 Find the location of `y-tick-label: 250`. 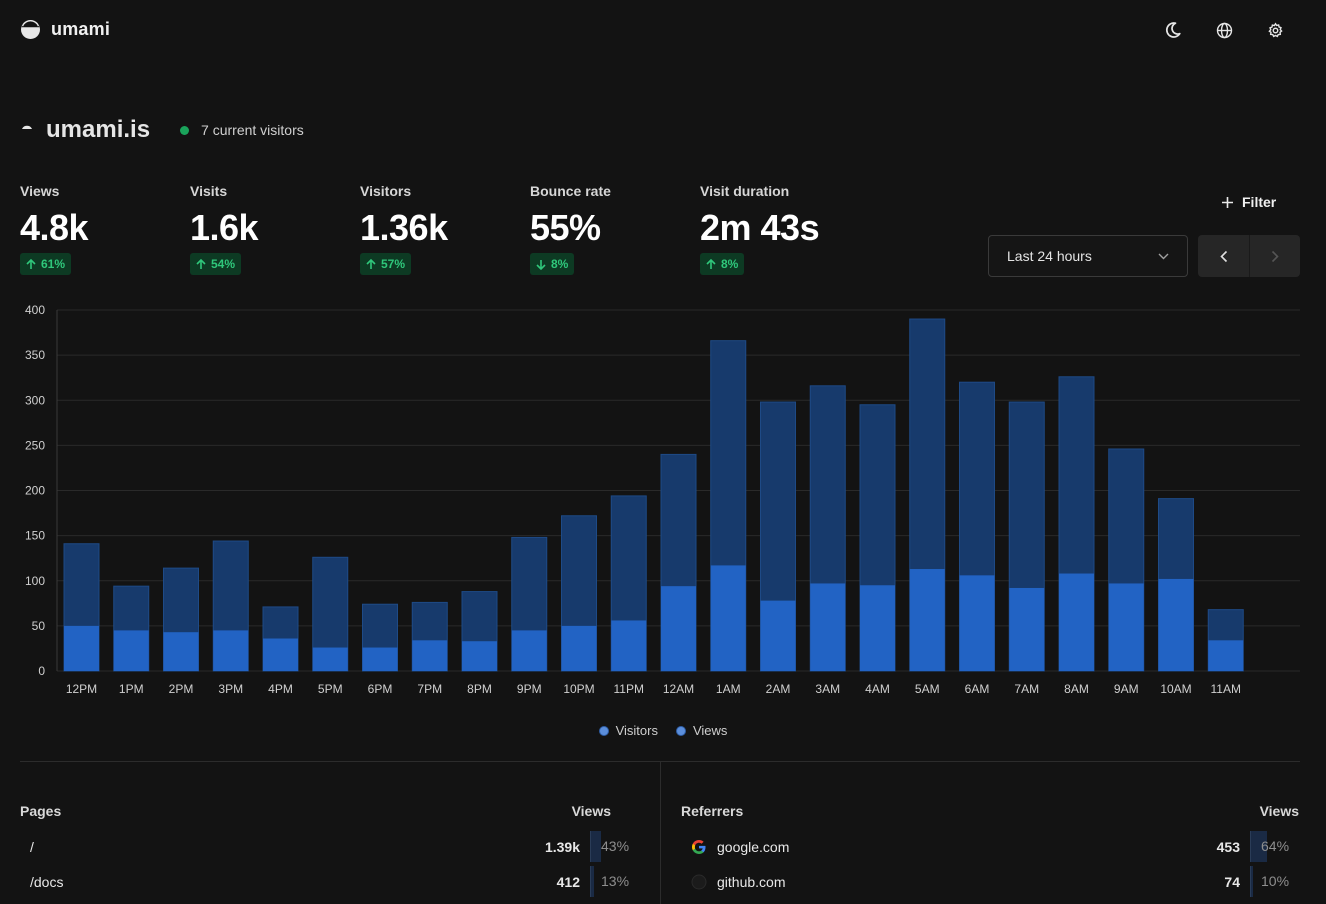

y-tick-label: 250 is located at coordinates (35, 445).